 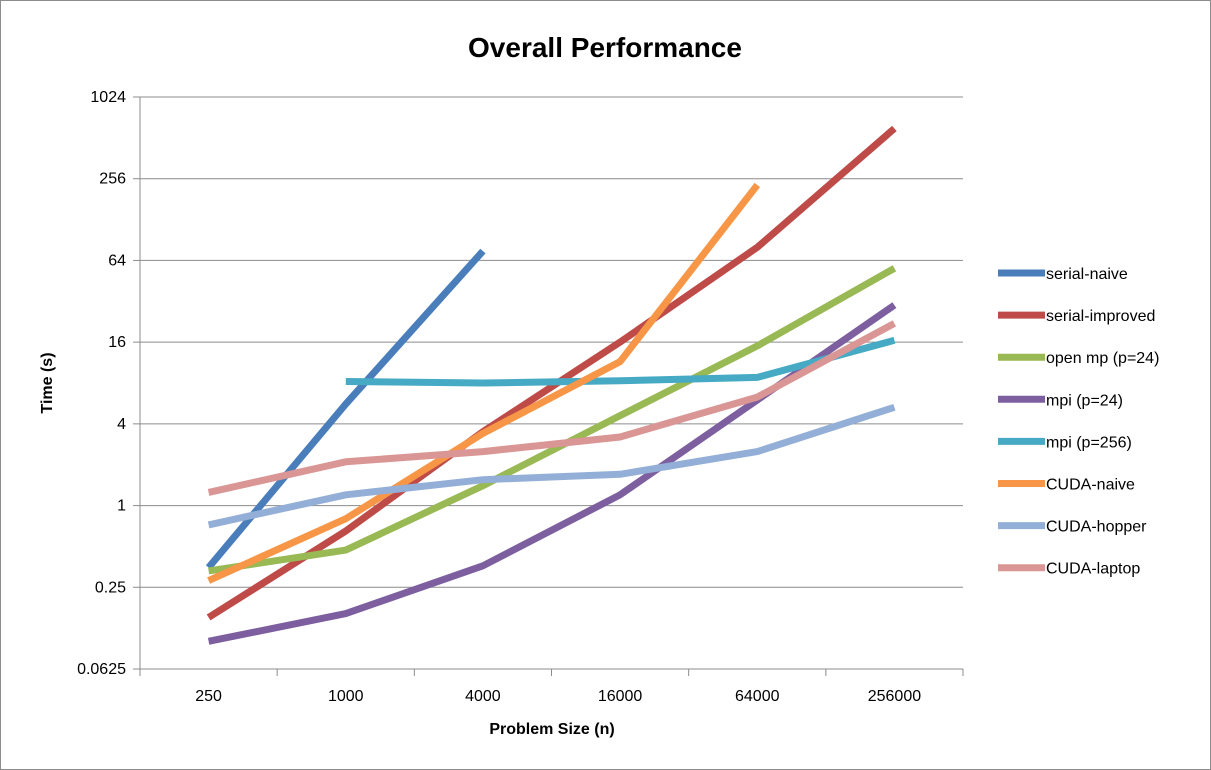 What do you see at coordinates (117, 260) in the screenshot?
I see `y-tick-label: 64` at bounding box center [117, 260].